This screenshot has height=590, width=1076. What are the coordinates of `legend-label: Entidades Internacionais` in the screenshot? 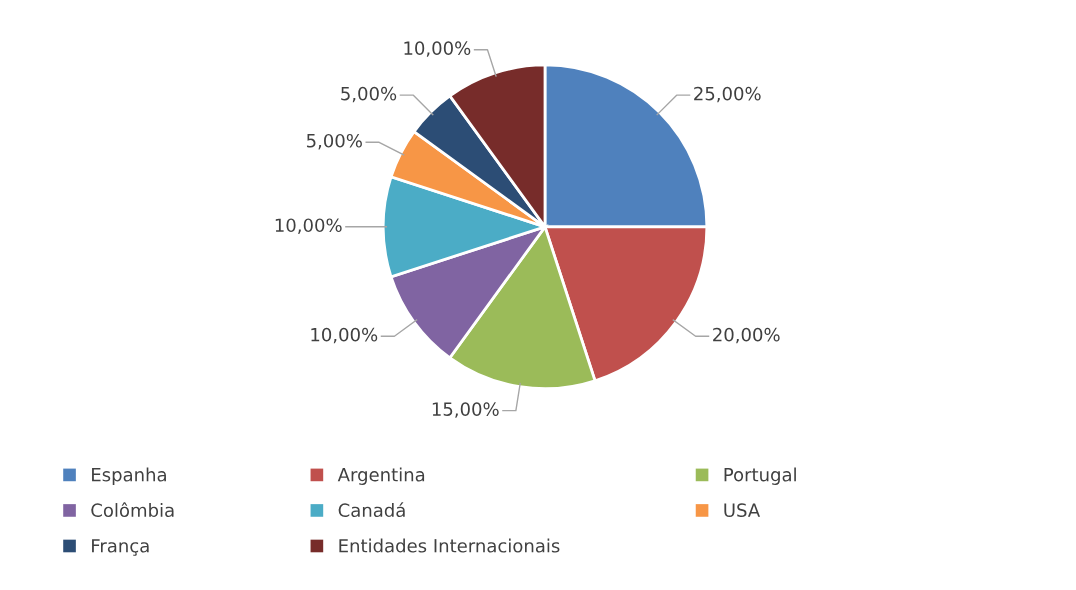 It's located at (449, 545).